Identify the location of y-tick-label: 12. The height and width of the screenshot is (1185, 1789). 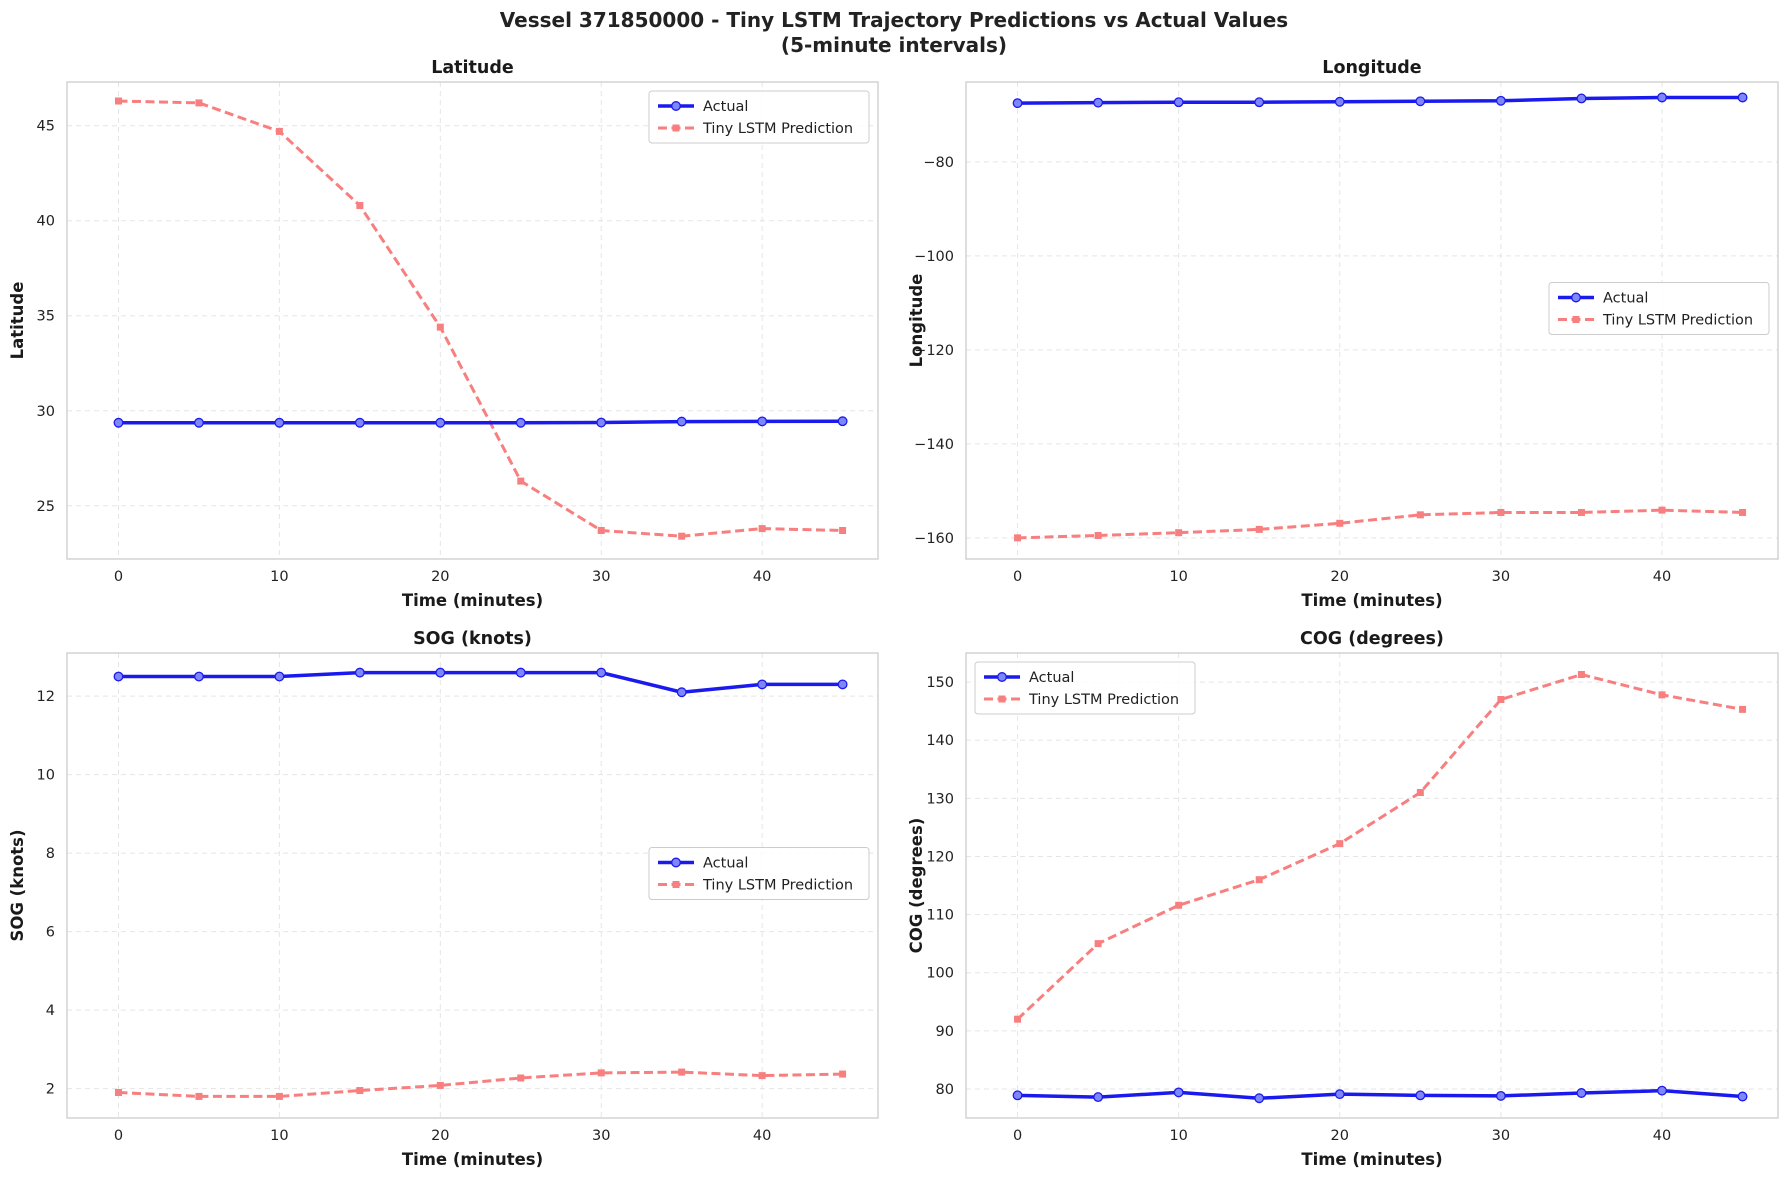
(46, 697).